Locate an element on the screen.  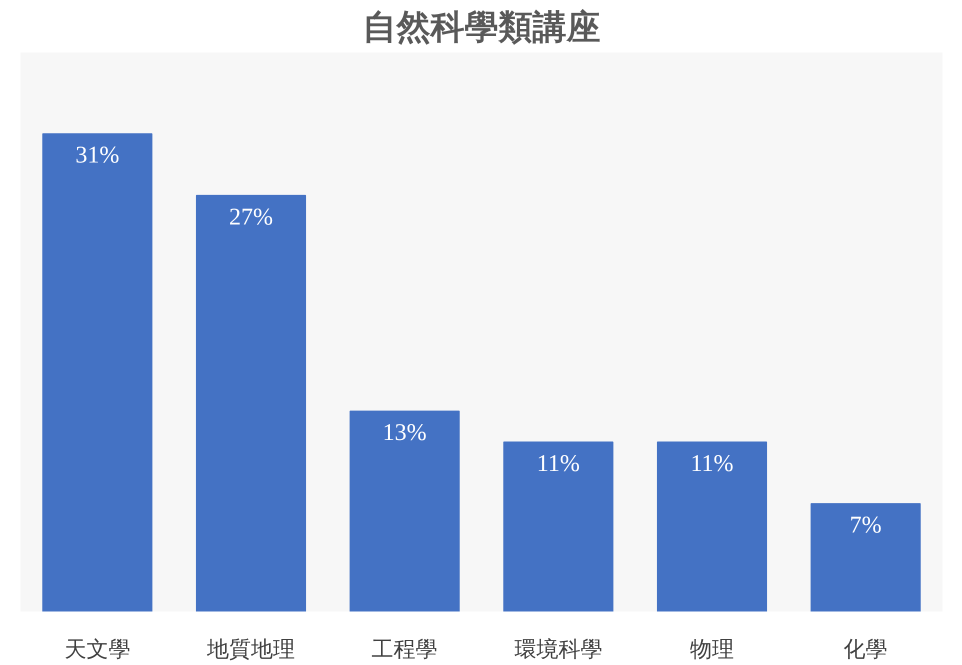
x-tick-label: 工程學 is located at coordinates (405, 650).